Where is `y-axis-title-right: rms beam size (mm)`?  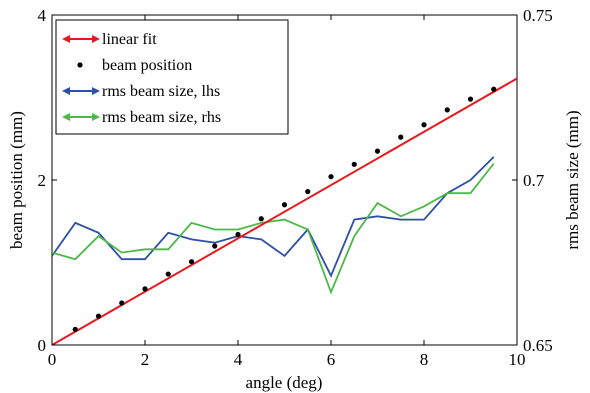
y-axis-title-right: rms beam size (mm) is located at coordinates (572, 179).